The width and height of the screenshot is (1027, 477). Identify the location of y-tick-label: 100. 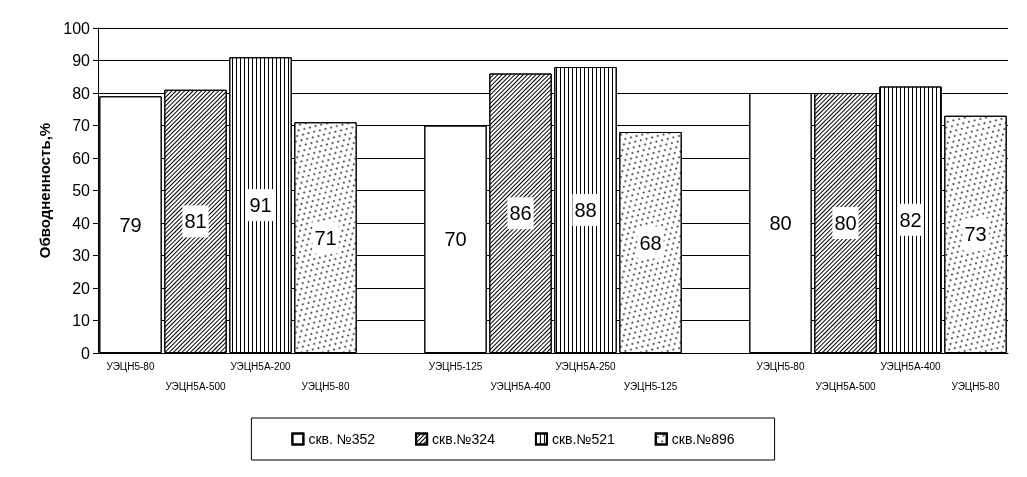
(77, 28).